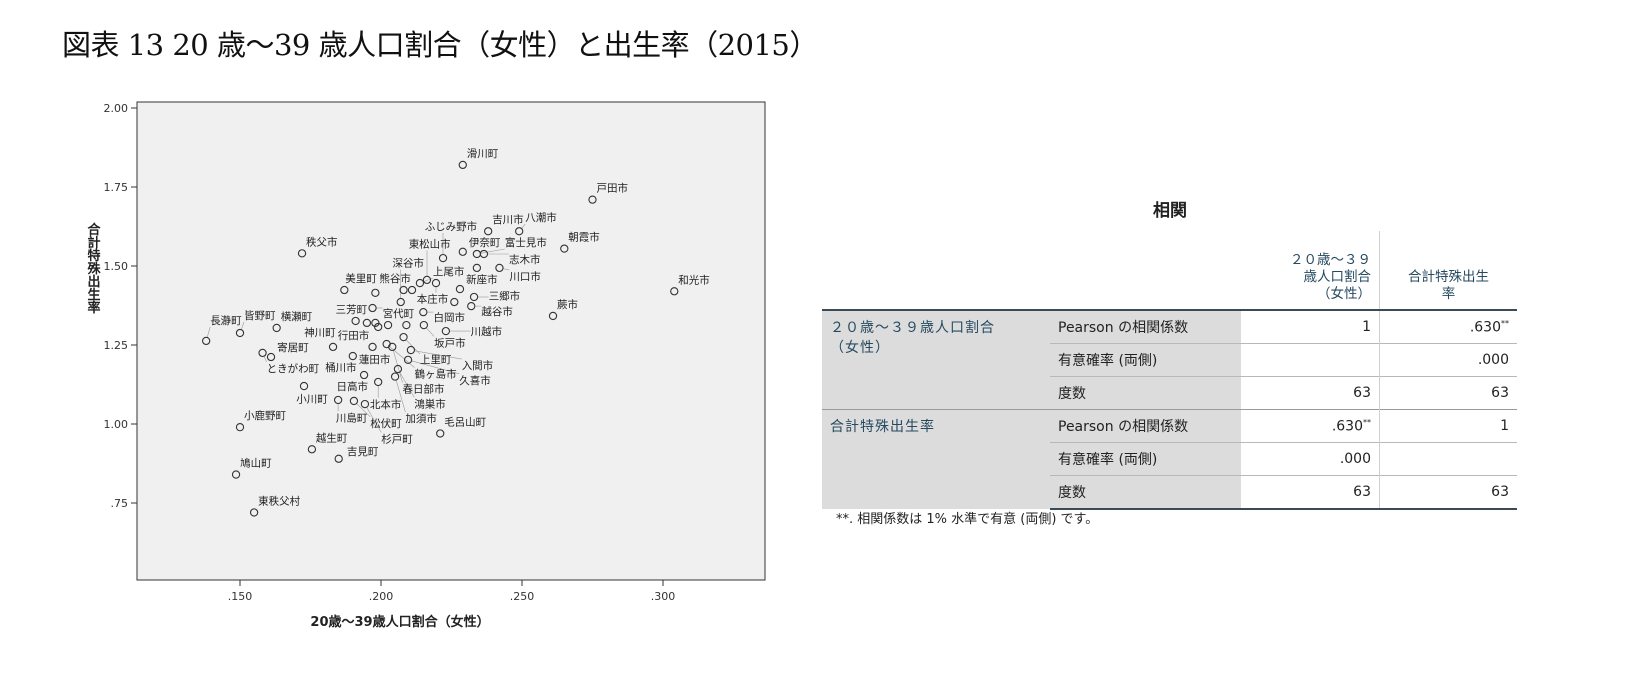  What do you see at coordinates (436, 374) in the screenshot?
I see `point-label: 鶴ヶ島市` at bounding box center [436, 374].